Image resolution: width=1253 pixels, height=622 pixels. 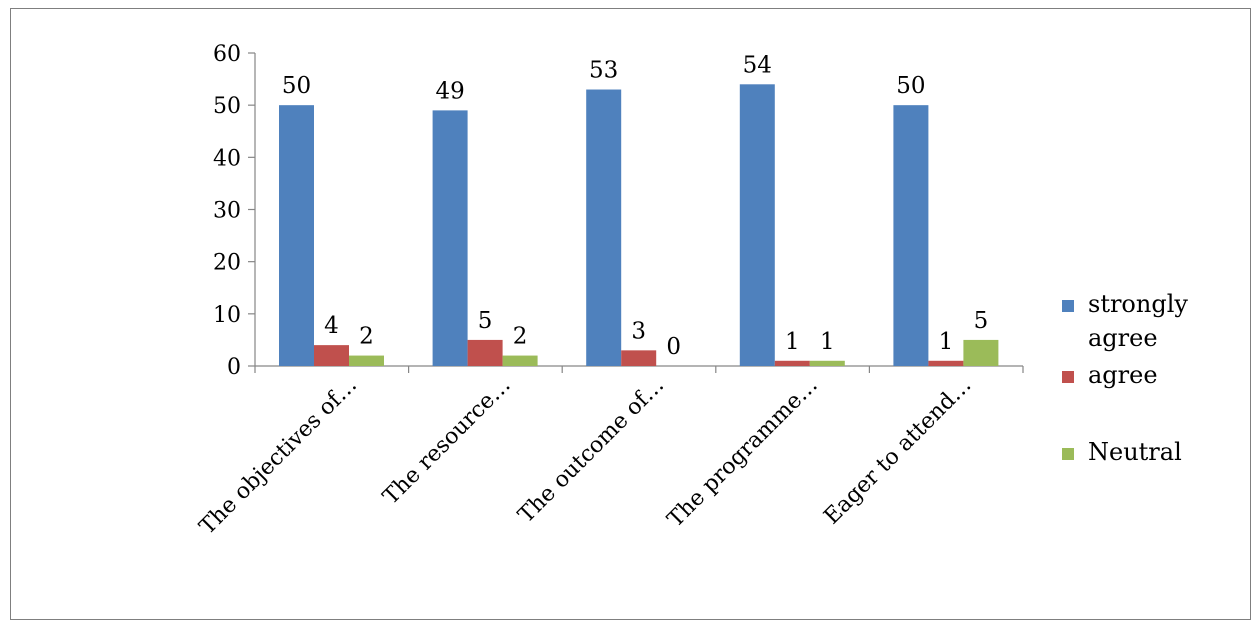 What do you see at coordinates (227, 315) in the screenshot?
I see `y-tick-label: 10` at bounding box center [227, 315].